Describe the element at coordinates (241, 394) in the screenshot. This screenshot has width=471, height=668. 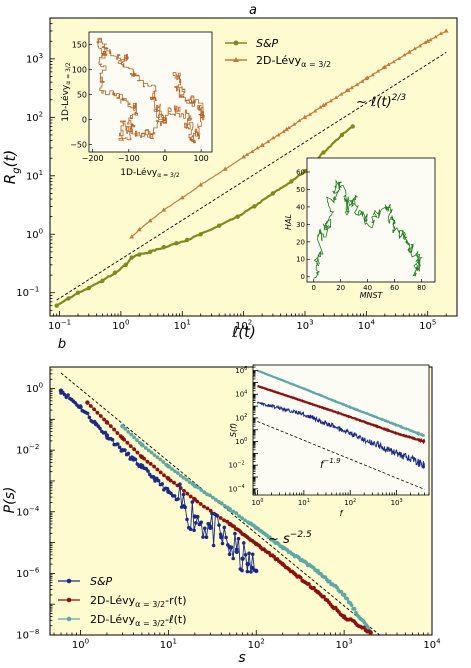
I see `inset3-y-tick-label: 10⁴` at that location.